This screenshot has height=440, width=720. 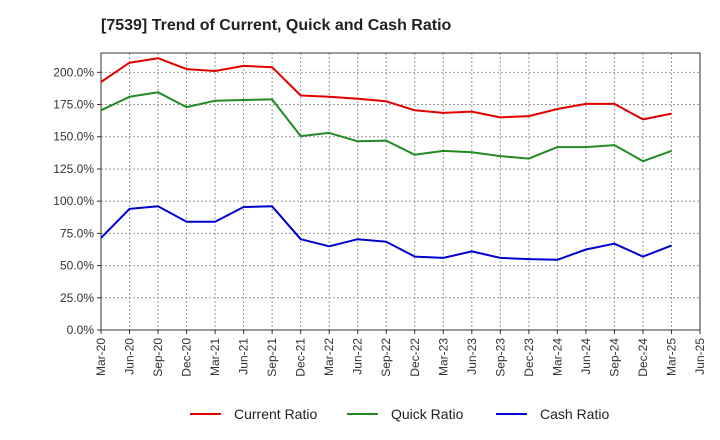 What do you see at coordinates (386, 233) in the screenshot?
I see `cash-ratio-line` at bounding box center [386, 233].